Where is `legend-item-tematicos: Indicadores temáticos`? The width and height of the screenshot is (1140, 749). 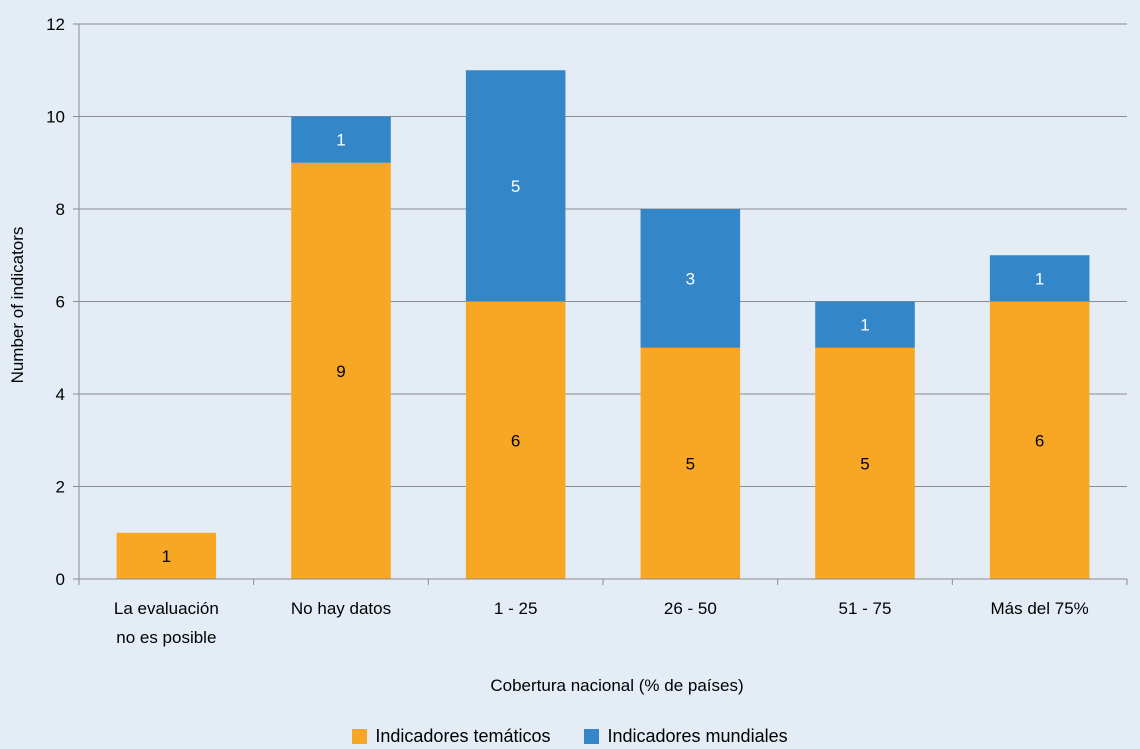
legend-item-tematicos: Indicadores temáticos is located at coordinates (451, 736).